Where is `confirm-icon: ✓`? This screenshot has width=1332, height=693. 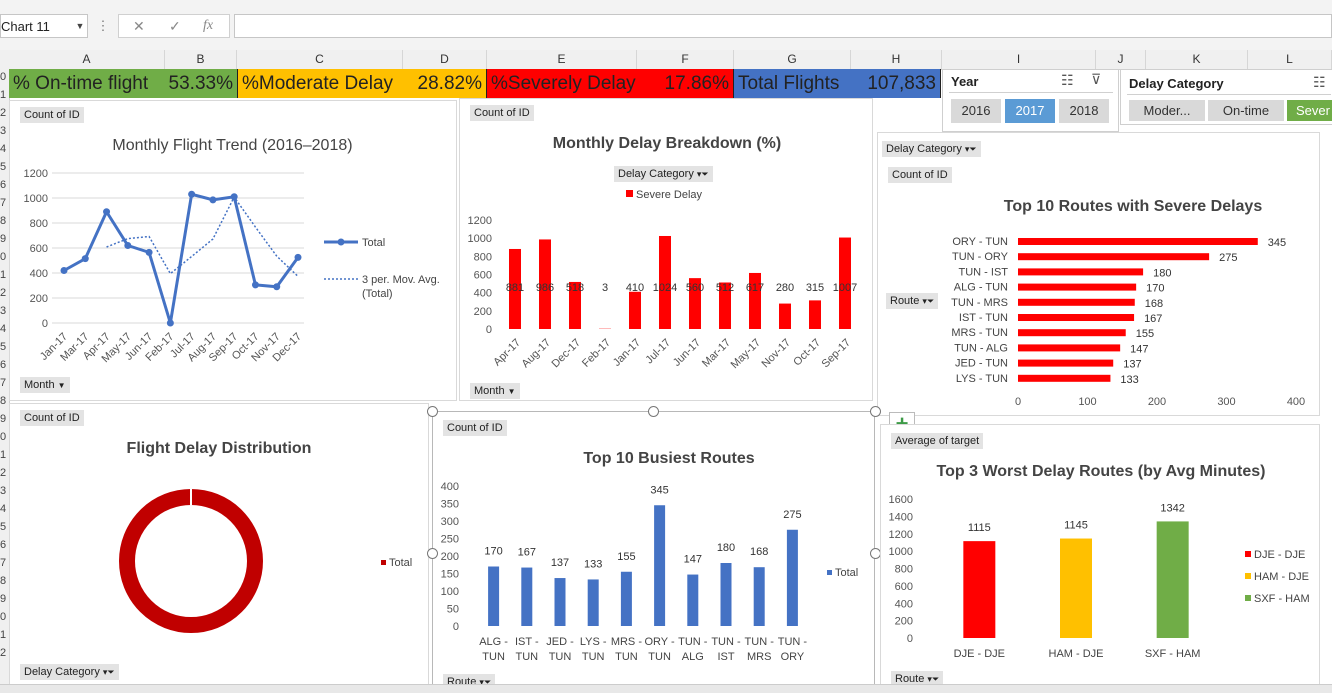
confirm-icon: ✓ is located at coordinates (175, 26).